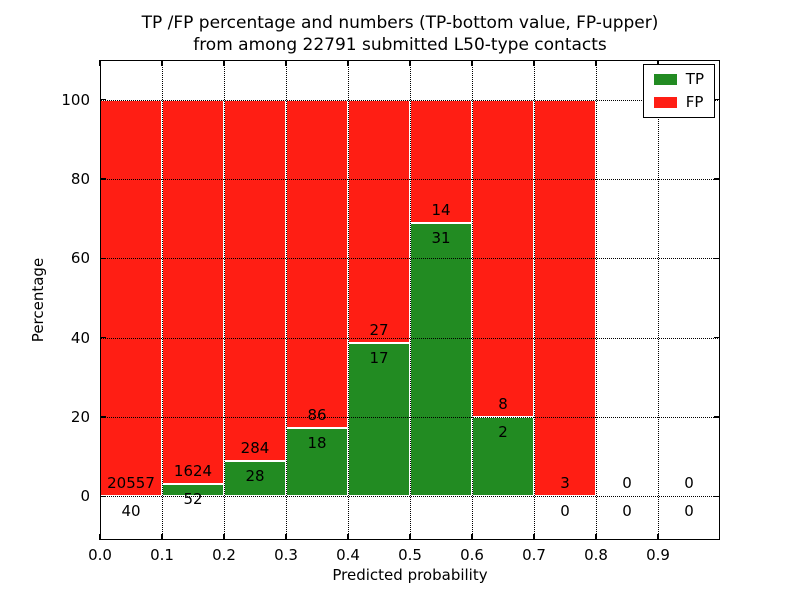 The image size is (800, 600). I want to click on x-tick-label: 0.1, so click(162, 555).